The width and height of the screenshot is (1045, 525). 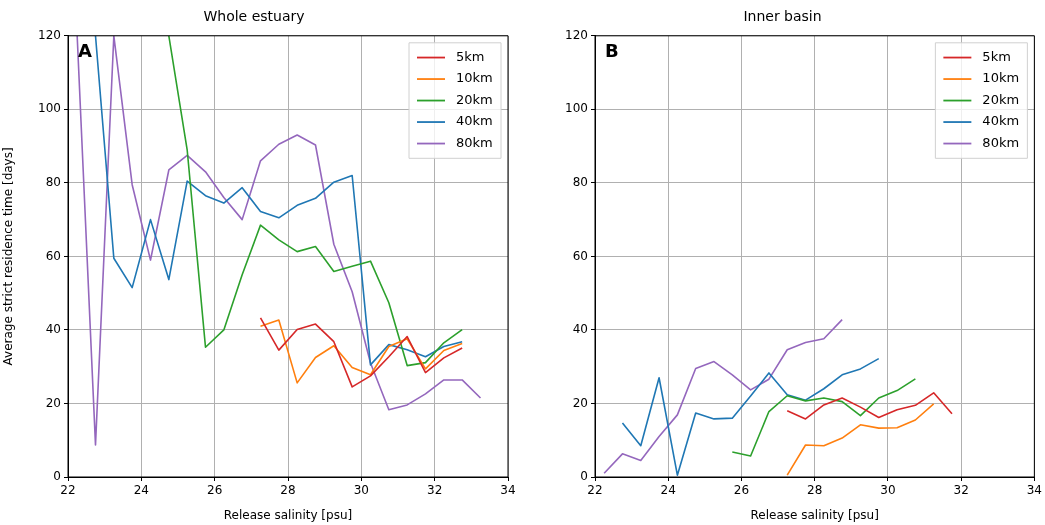 I want to click on annotation: A, so click(x=85, y=51).